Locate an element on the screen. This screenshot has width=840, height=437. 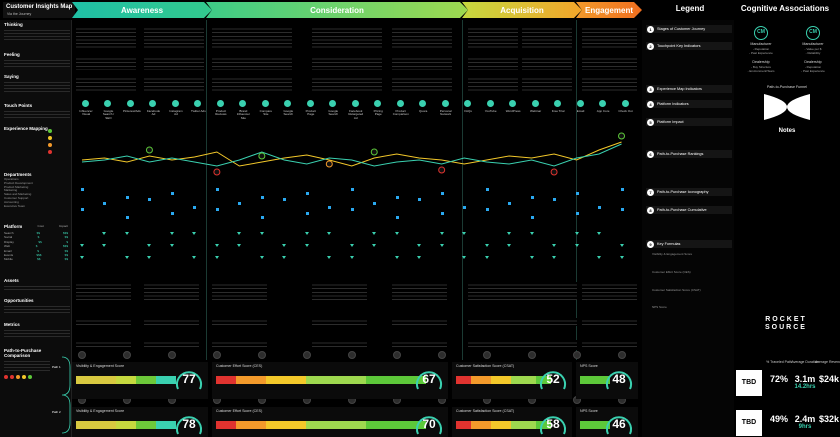
legend-item: 4 Platform Indicators is located at coordinates (689, 104).